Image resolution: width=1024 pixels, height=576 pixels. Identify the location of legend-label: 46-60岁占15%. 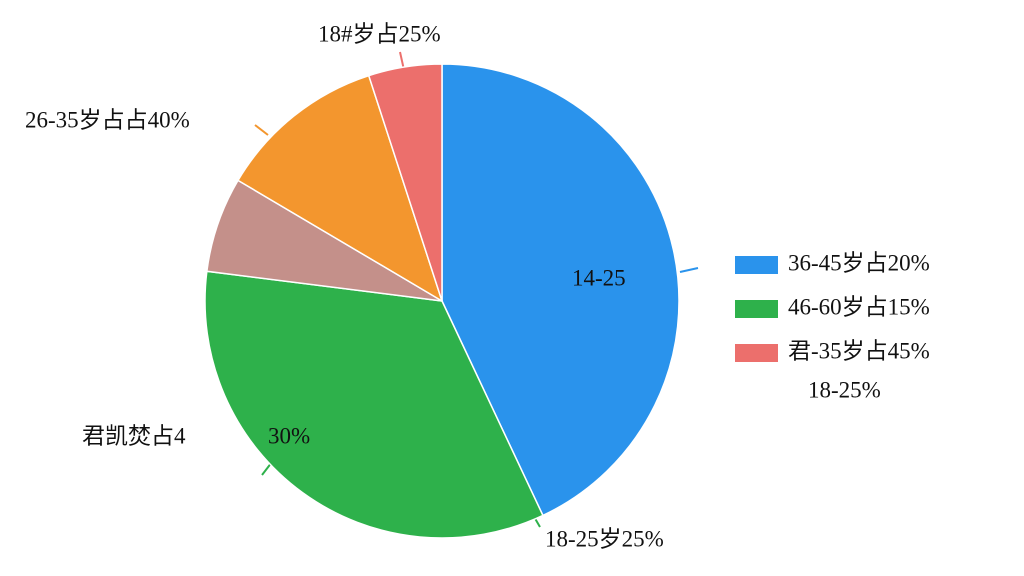
(859, 306).